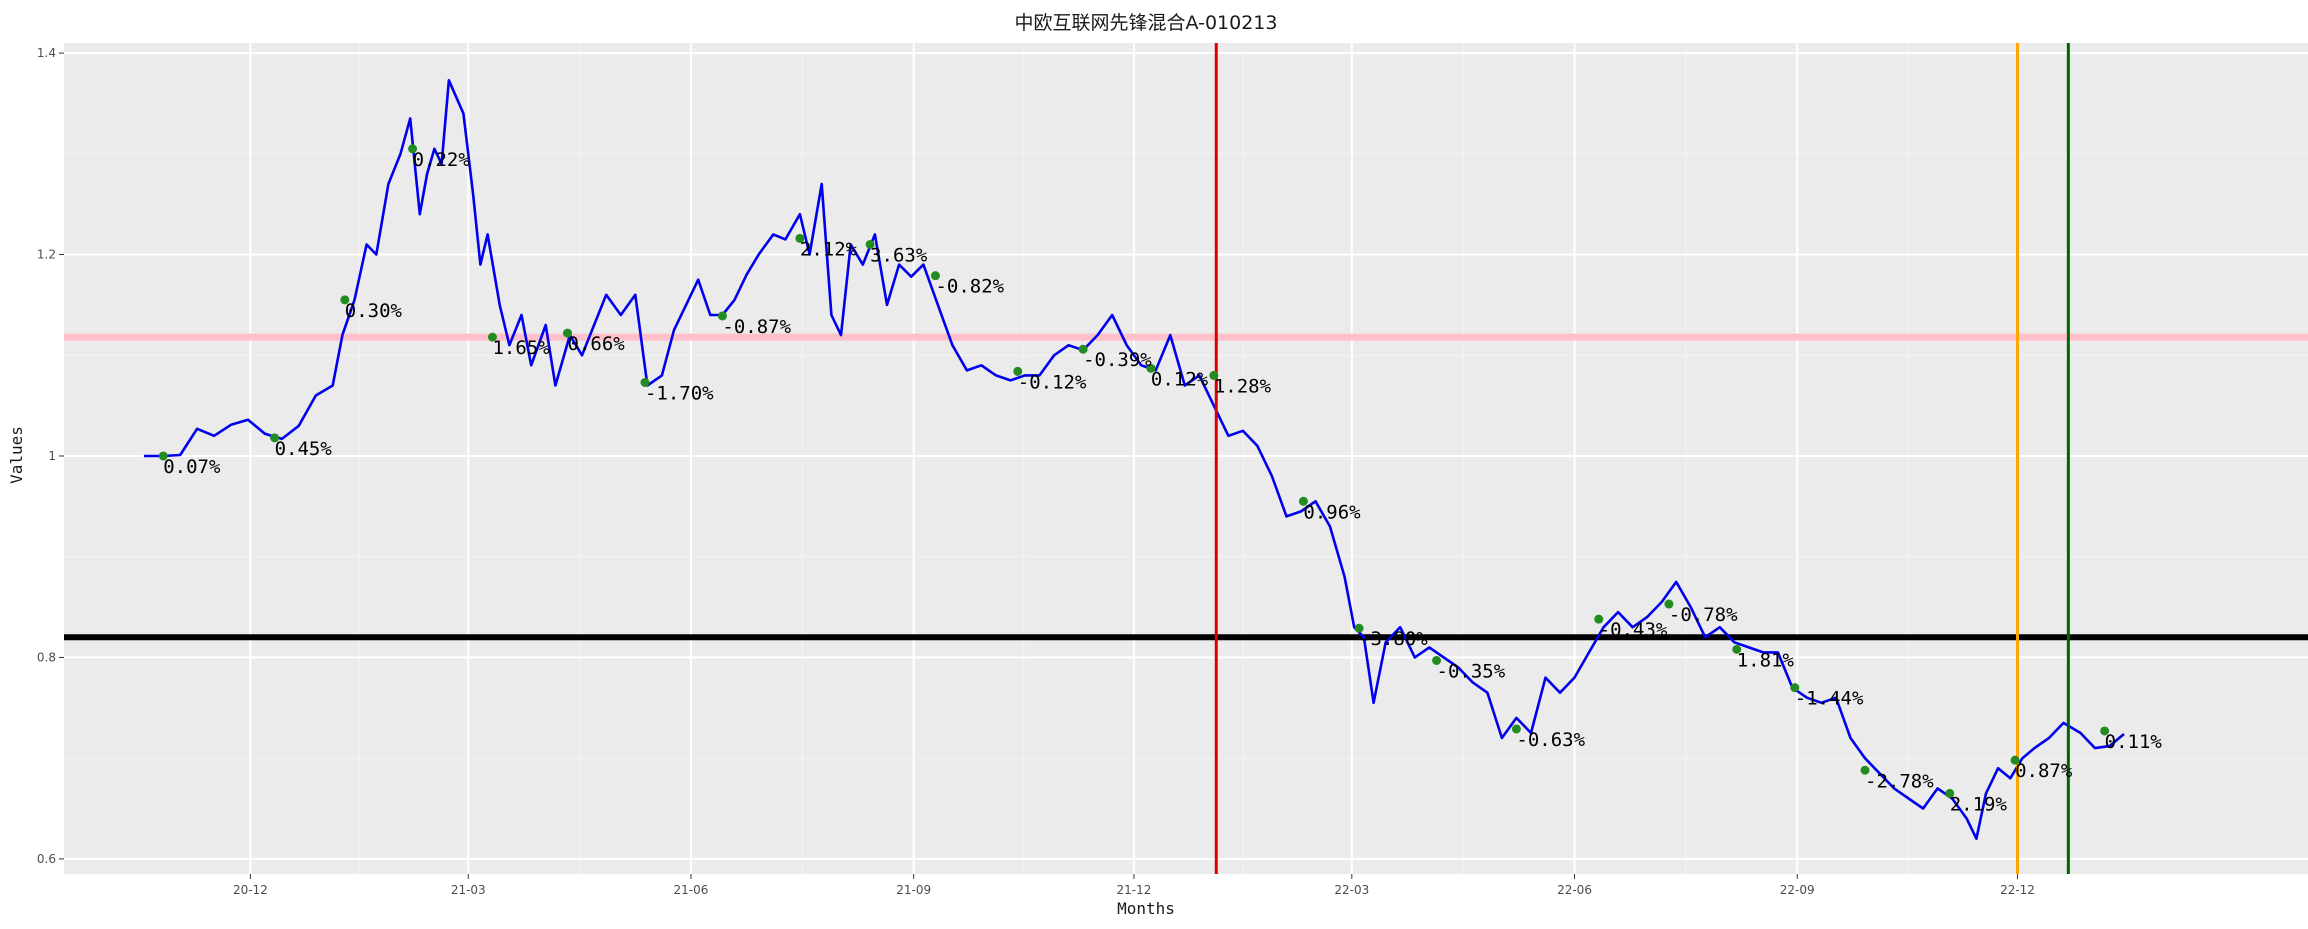  I want to click on x-tick-label: 21-06, so click(691, 890).